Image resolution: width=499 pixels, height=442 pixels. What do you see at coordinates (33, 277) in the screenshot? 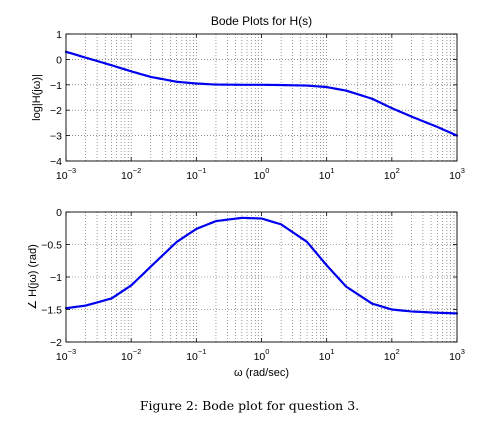
I see `y-axis-label: ∠ H(jω) (rad)` at bounding box center [33, 277].